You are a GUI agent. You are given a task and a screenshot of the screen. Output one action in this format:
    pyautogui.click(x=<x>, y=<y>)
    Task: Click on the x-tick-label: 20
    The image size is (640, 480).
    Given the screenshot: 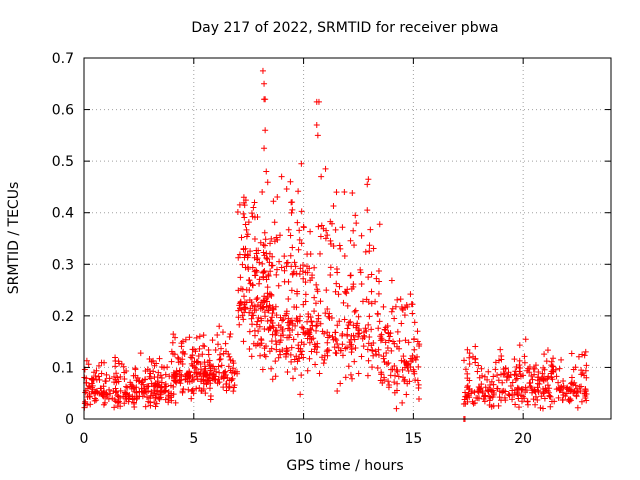 What is the action you would take?
    pyautogui.click(x=523, y=439)
    